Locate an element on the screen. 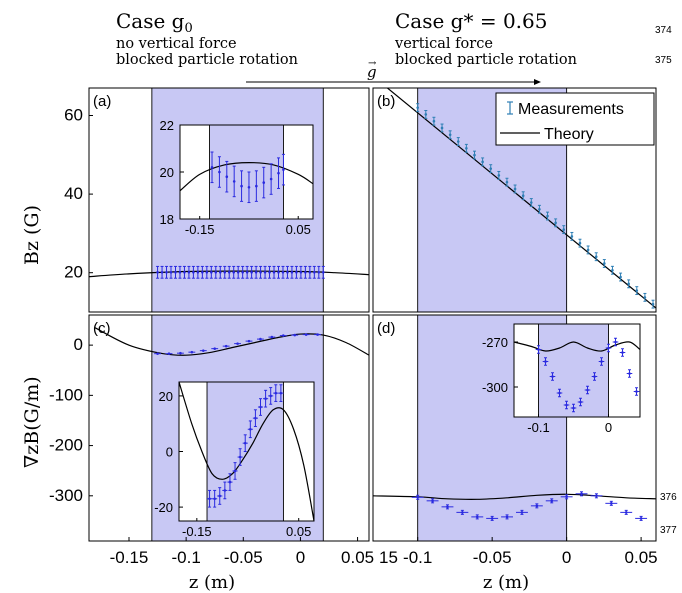 This screenshot has height=593, width=682. x-tick-label-right: 0.05 is located at coordinates (641, 557).